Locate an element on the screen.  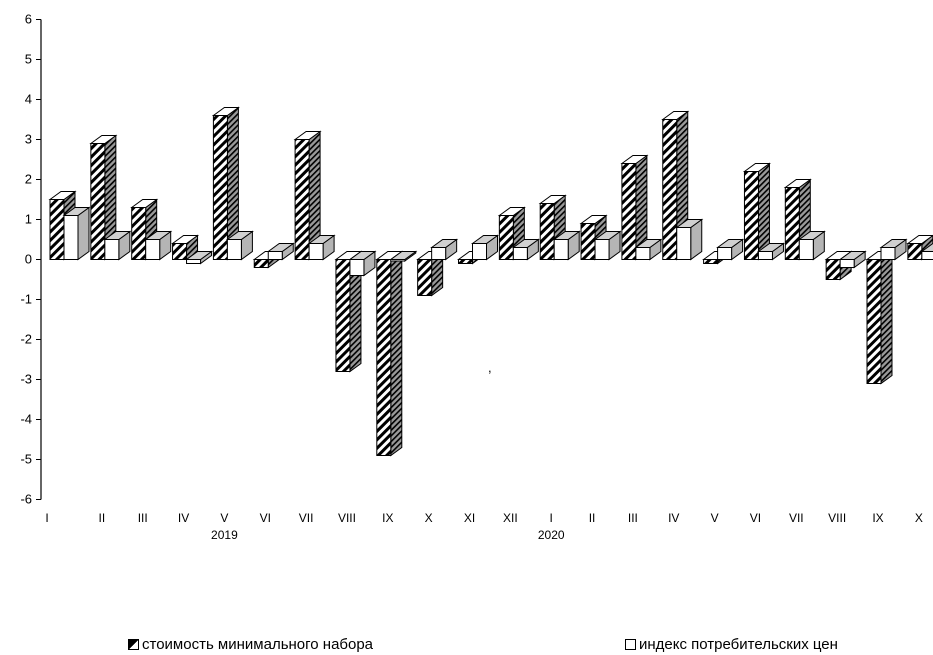
y-axis is located at coordinates (39, 259).